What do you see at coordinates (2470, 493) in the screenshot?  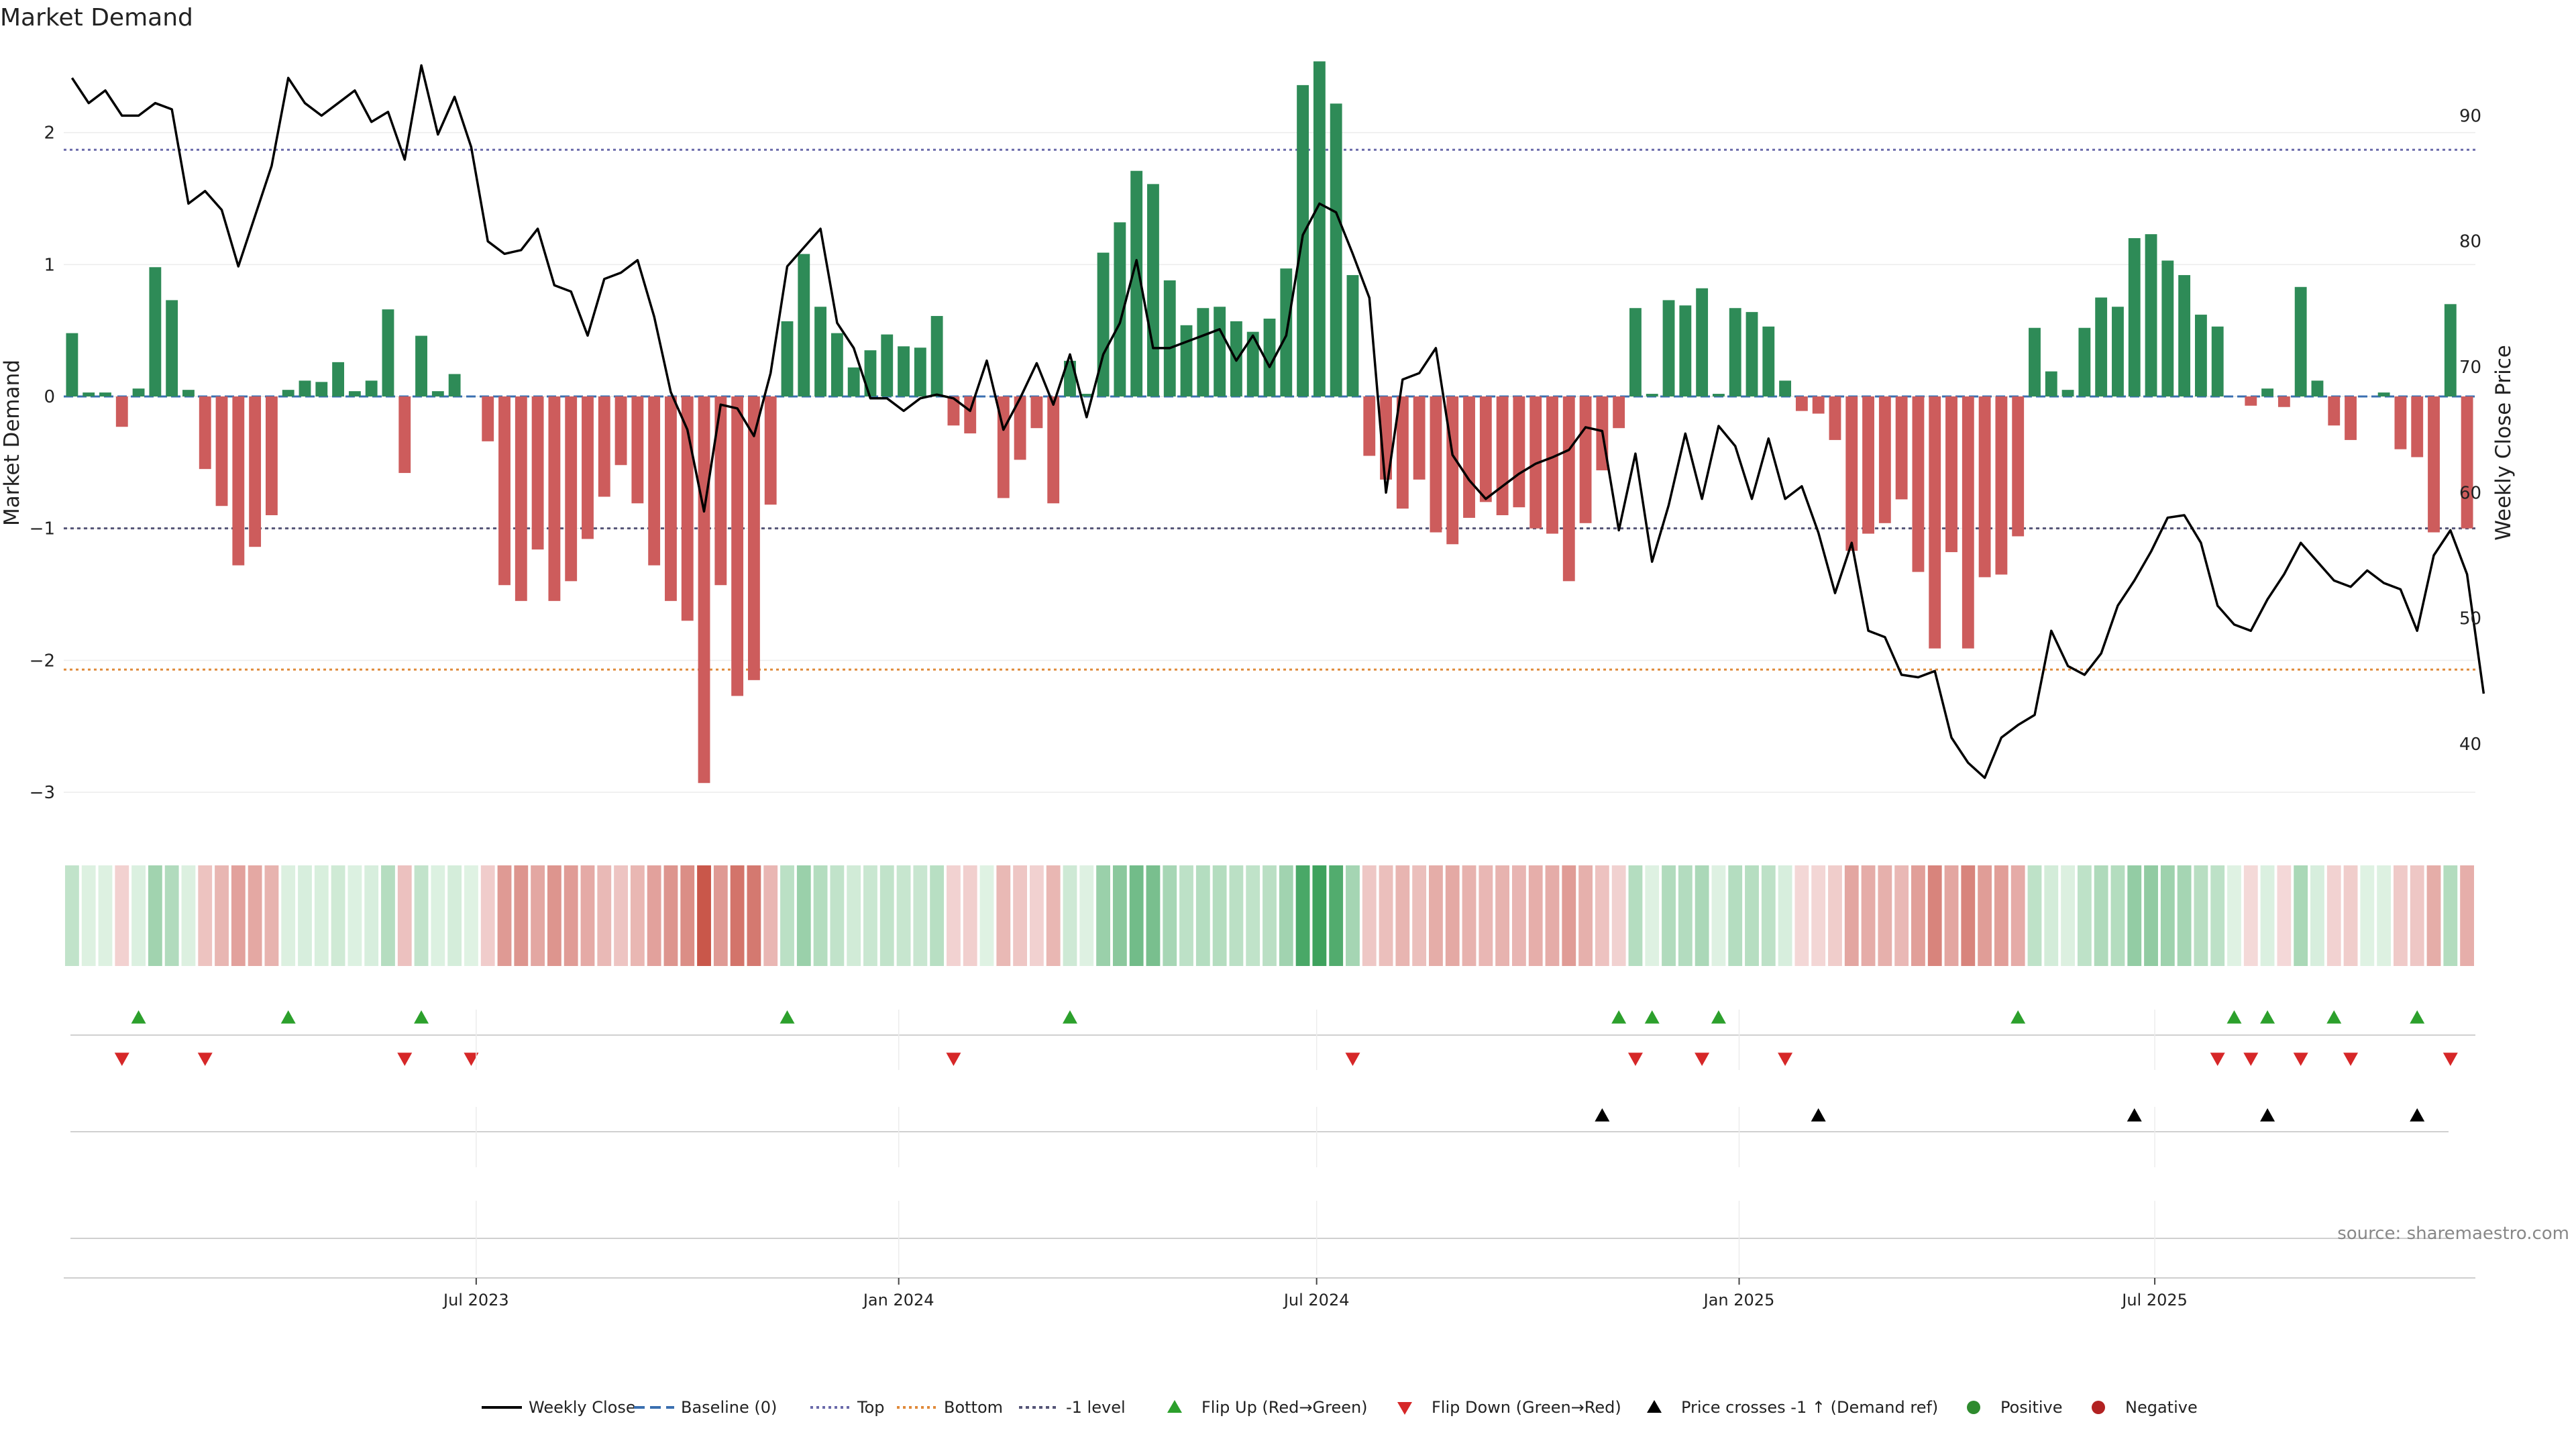 I see `y2-tick-label: 60` at bounding box center [2470, 493].